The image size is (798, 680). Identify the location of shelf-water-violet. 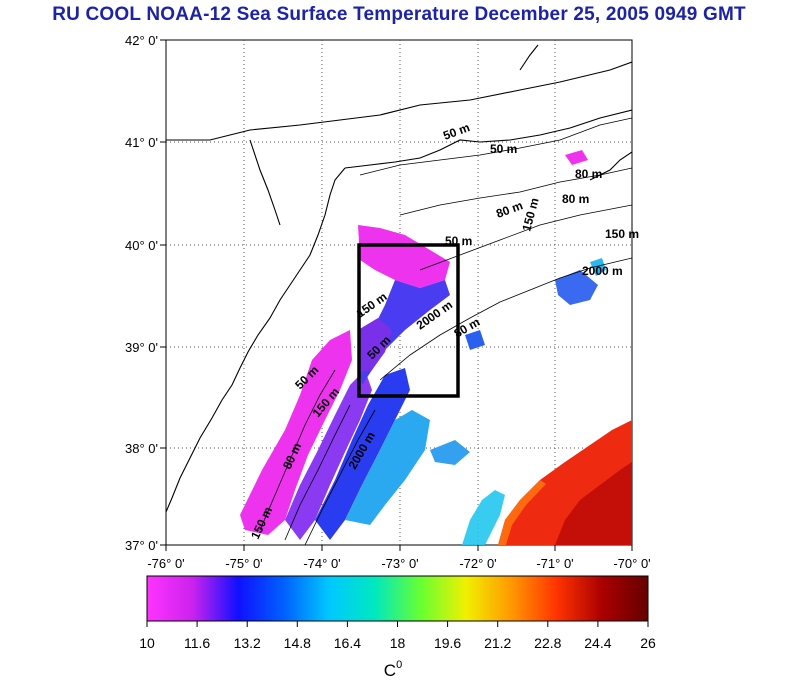
(328, 455).